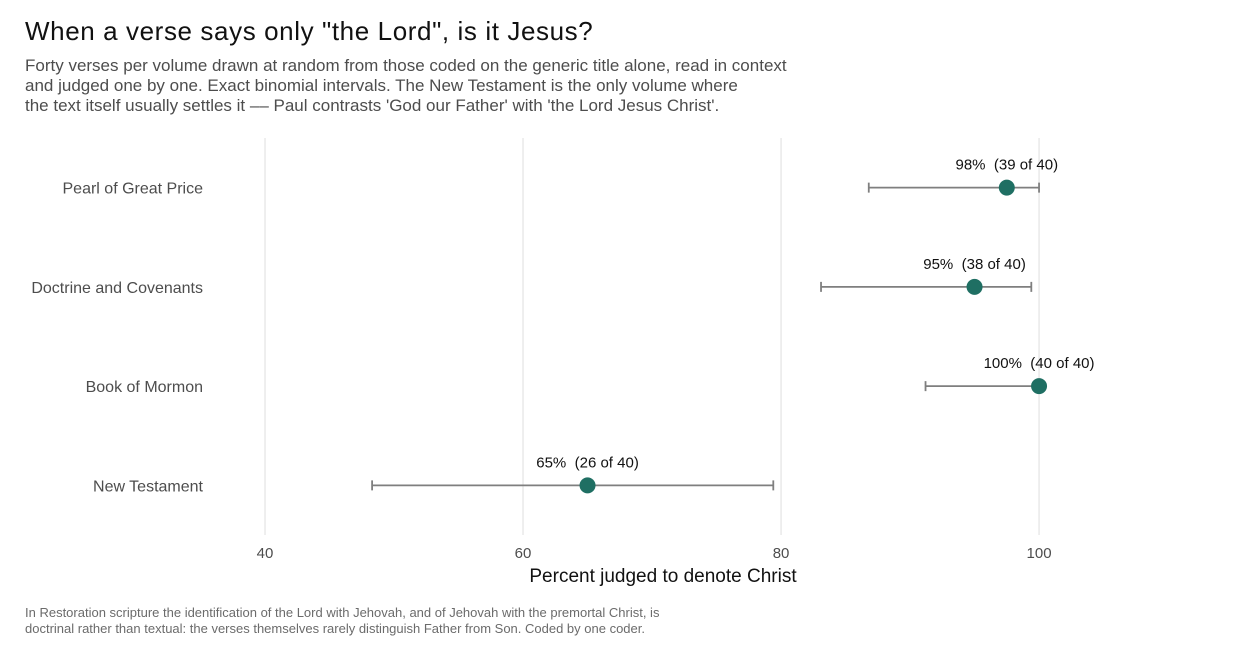 The image size is (1259, 659). I want to click on category-label: Pearl of Great Price, so click(133, 189).